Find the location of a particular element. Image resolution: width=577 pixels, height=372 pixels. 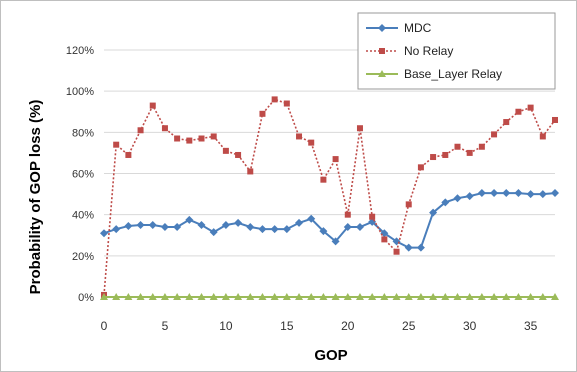

series-mdc is located at coordinates (329, 220).